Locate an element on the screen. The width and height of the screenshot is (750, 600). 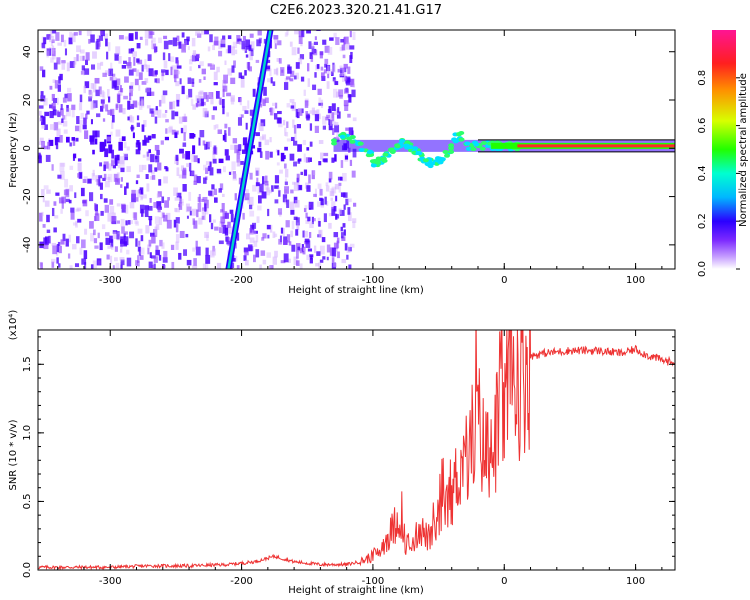
y-tick-label: 0 is located at coordinates (27, 148).